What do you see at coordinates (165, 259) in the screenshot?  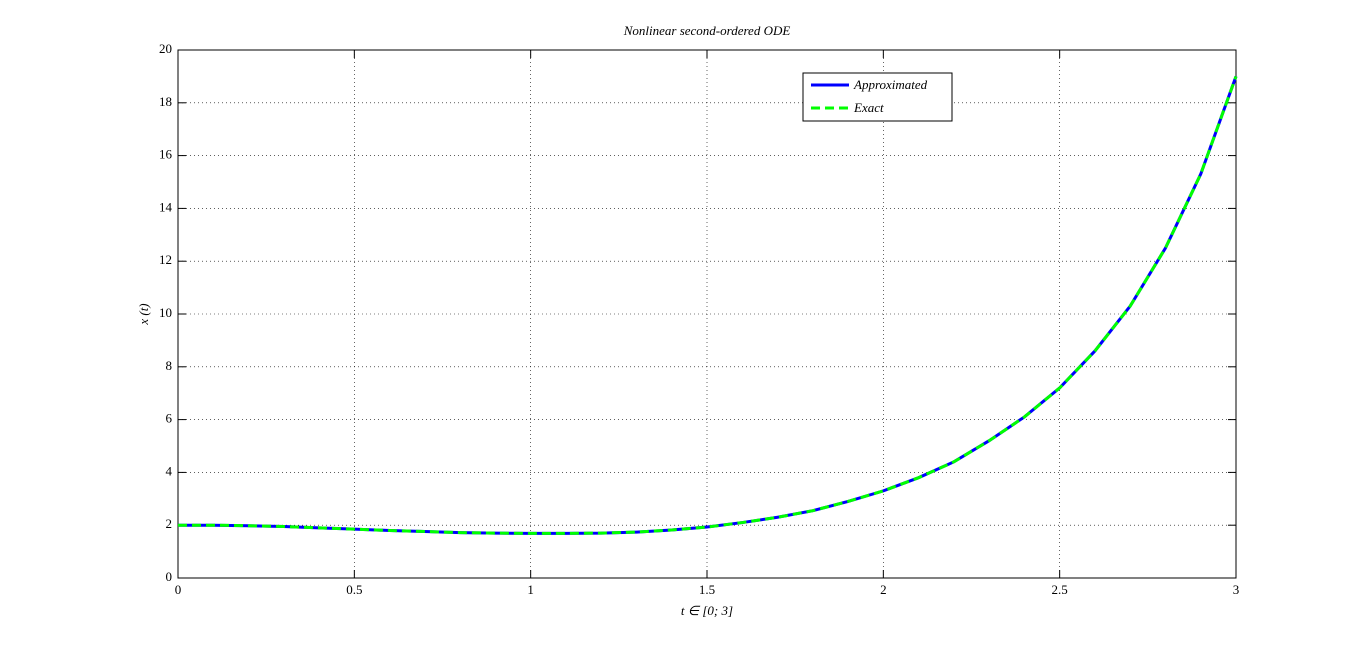 I see `y-tick-label: 12` at bounding box center [165, 259].